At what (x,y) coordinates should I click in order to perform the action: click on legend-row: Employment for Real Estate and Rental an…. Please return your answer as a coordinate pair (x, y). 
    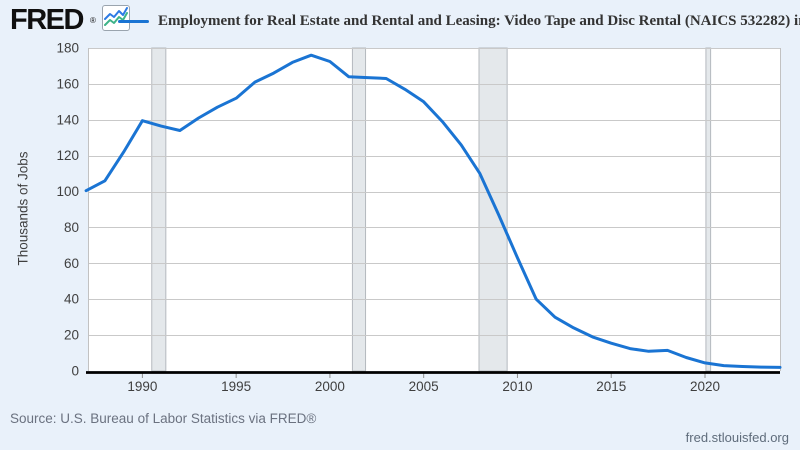
    Looking at the image, I should click on (459, 21).